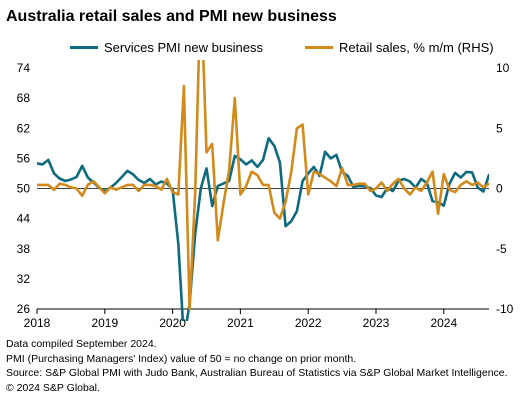 Image resolution: width=522 pixels, height=408 pixels. I want to click on legend-swatch-retail, so click(319, 47).